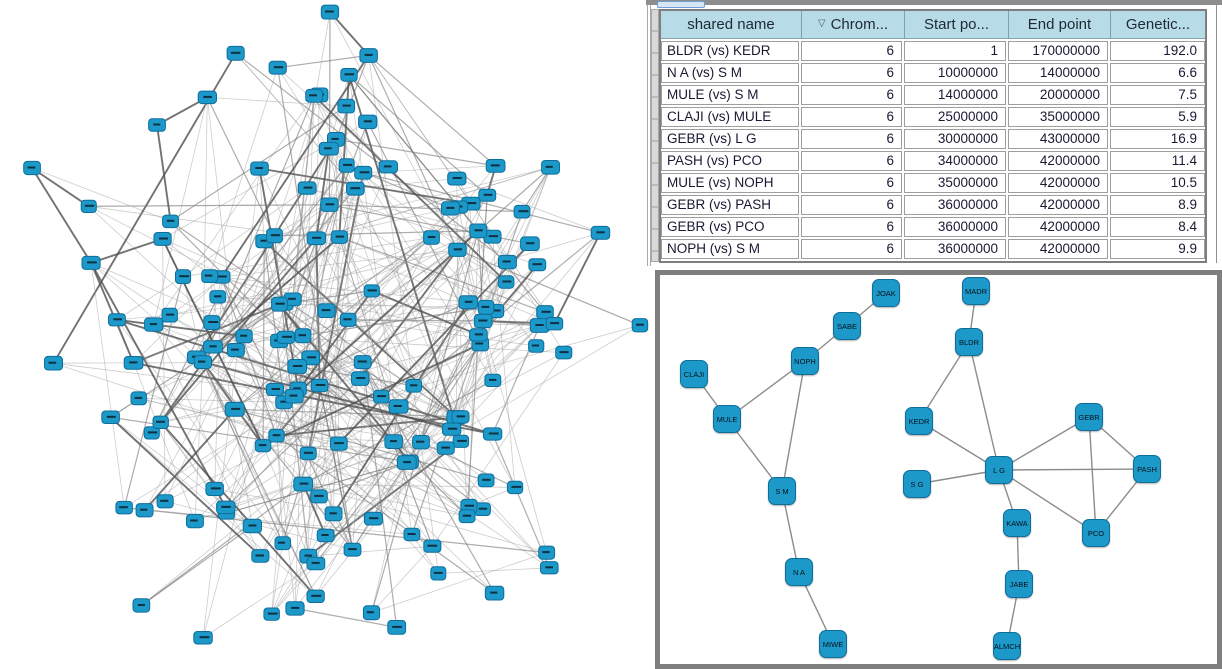 The height and width of the screenshot is (669, 1222). Describe the element at coordinates (694, 374) in the screenshot. I see `node-claji: CLAJI` at that location.